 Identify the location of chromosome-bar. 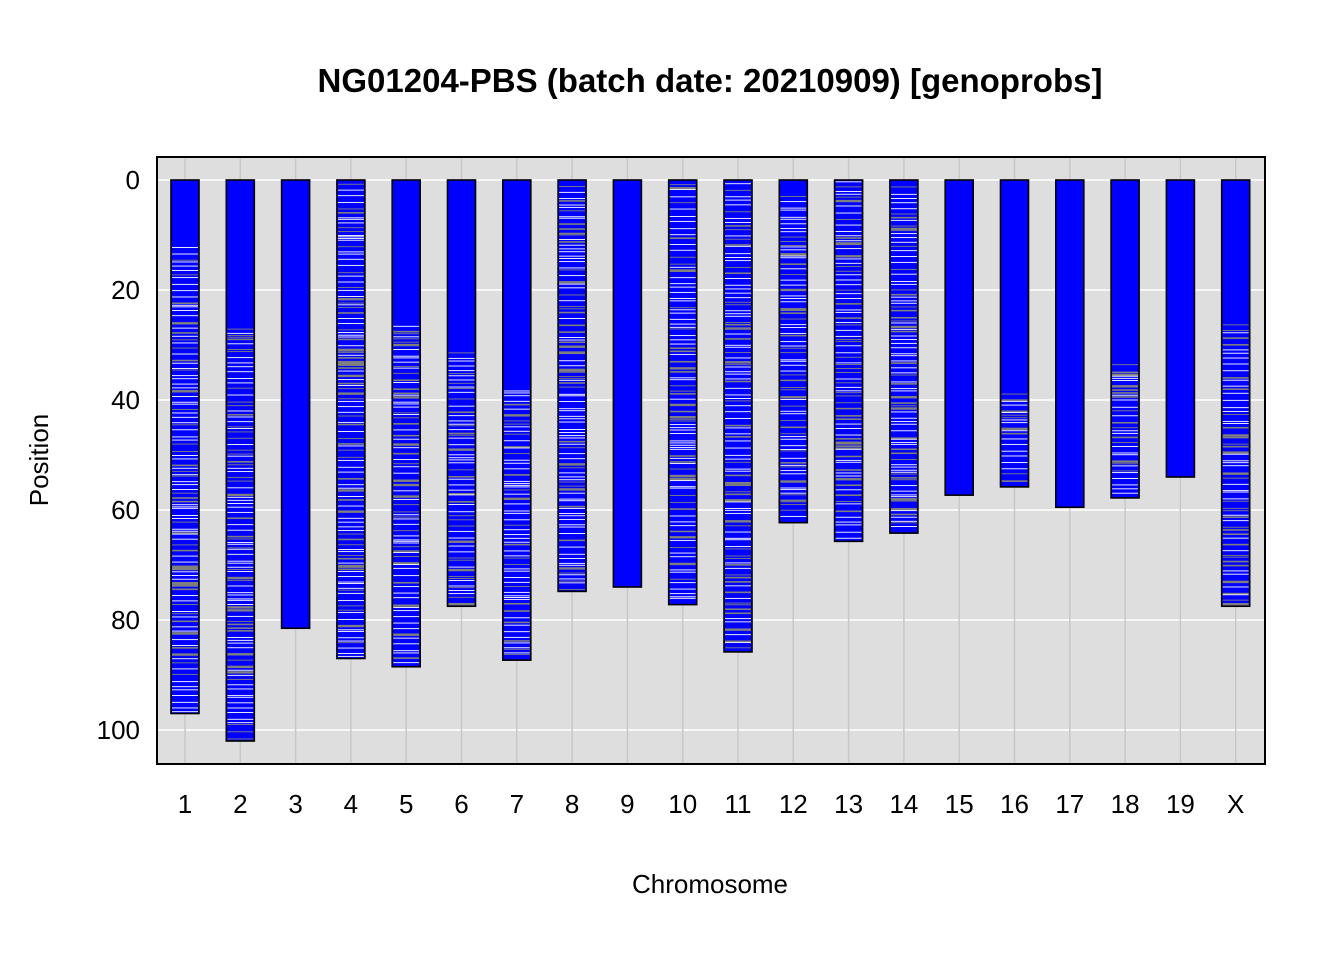
(959, 338).